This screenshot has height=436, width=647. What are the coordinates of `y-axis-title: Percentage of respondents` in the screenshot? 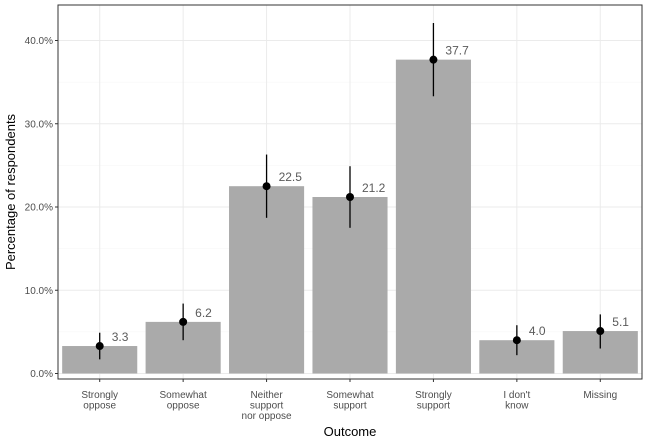 It's located at (10, 191).